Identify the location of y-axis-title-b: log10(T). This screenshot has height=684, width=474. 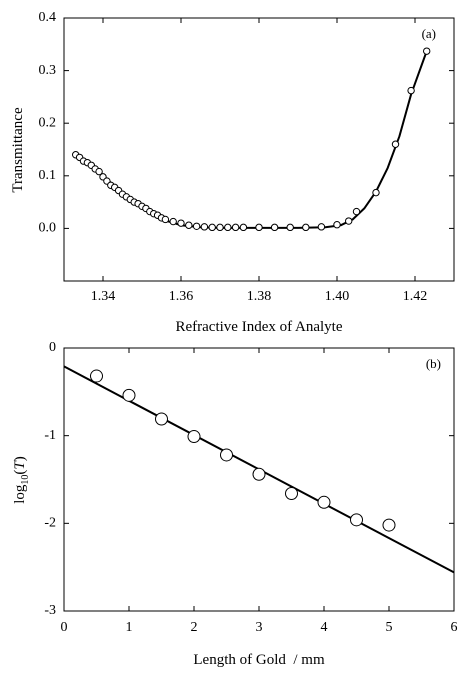
(21, 480).